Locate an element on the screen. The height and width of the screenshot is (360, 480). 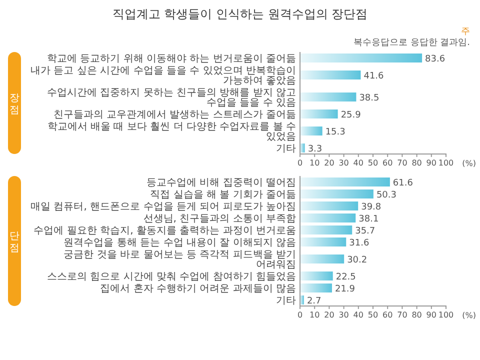
text: 주 is located at coordinates (465, 32).